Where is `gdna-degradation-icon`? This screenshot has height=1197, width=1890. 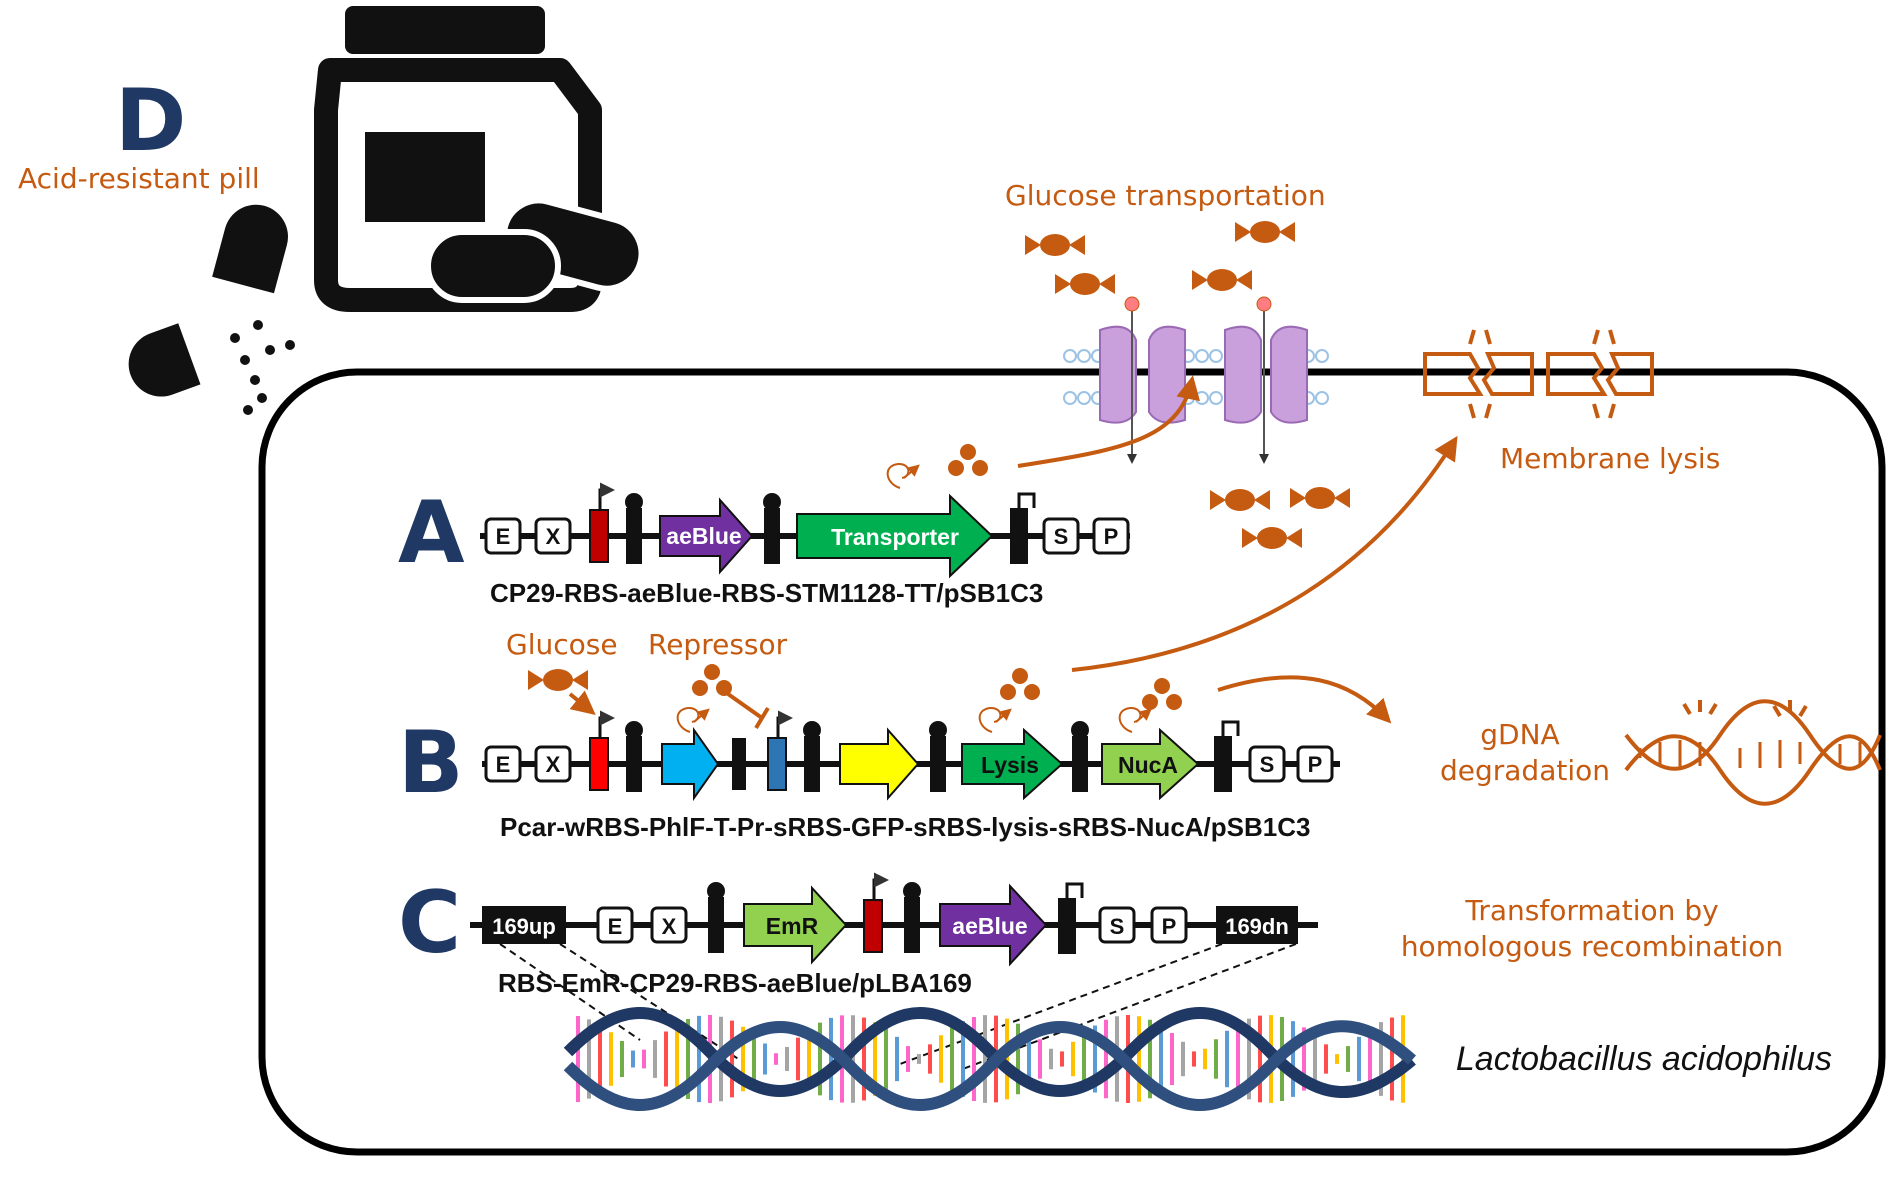
gdna-degradation-icon is located at coordinates (1753, 752).